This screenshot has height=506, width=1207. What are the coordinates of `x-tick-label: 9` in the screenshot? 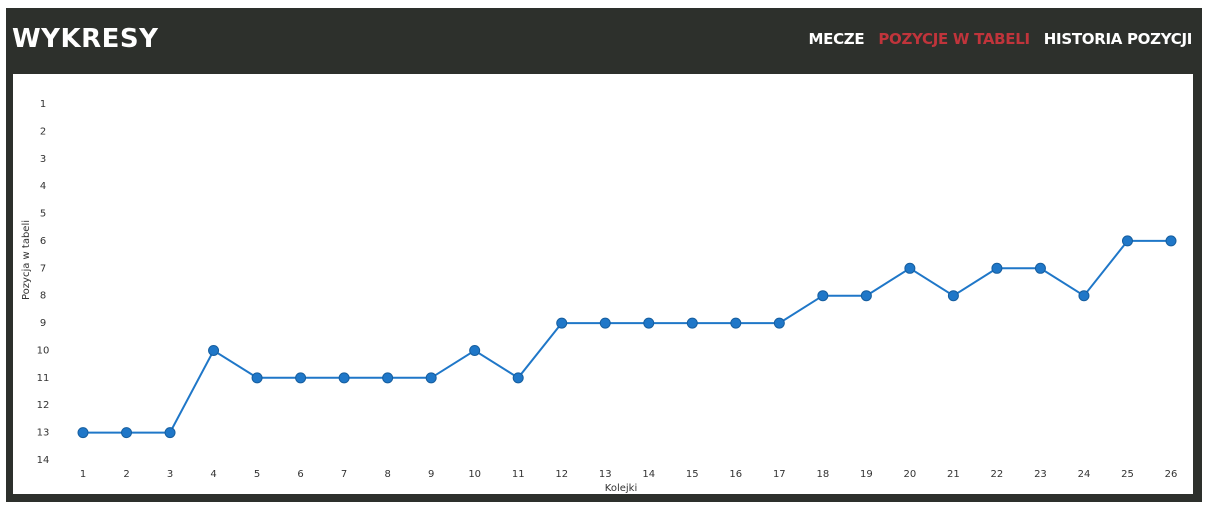 It's located at (431, 474).